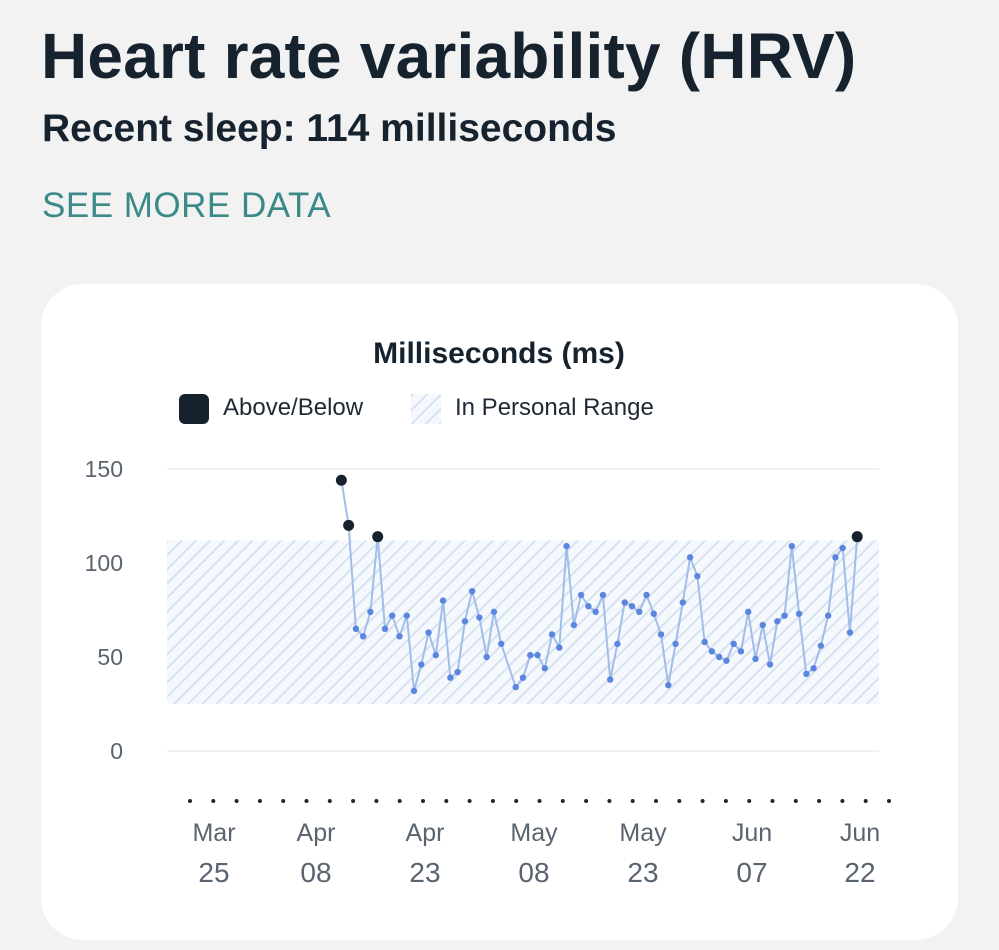  What do you see at coordinates (213, 833) in the screenshot?
I see `x-tick-label-month: Mar` at bounding box center [213, 833].